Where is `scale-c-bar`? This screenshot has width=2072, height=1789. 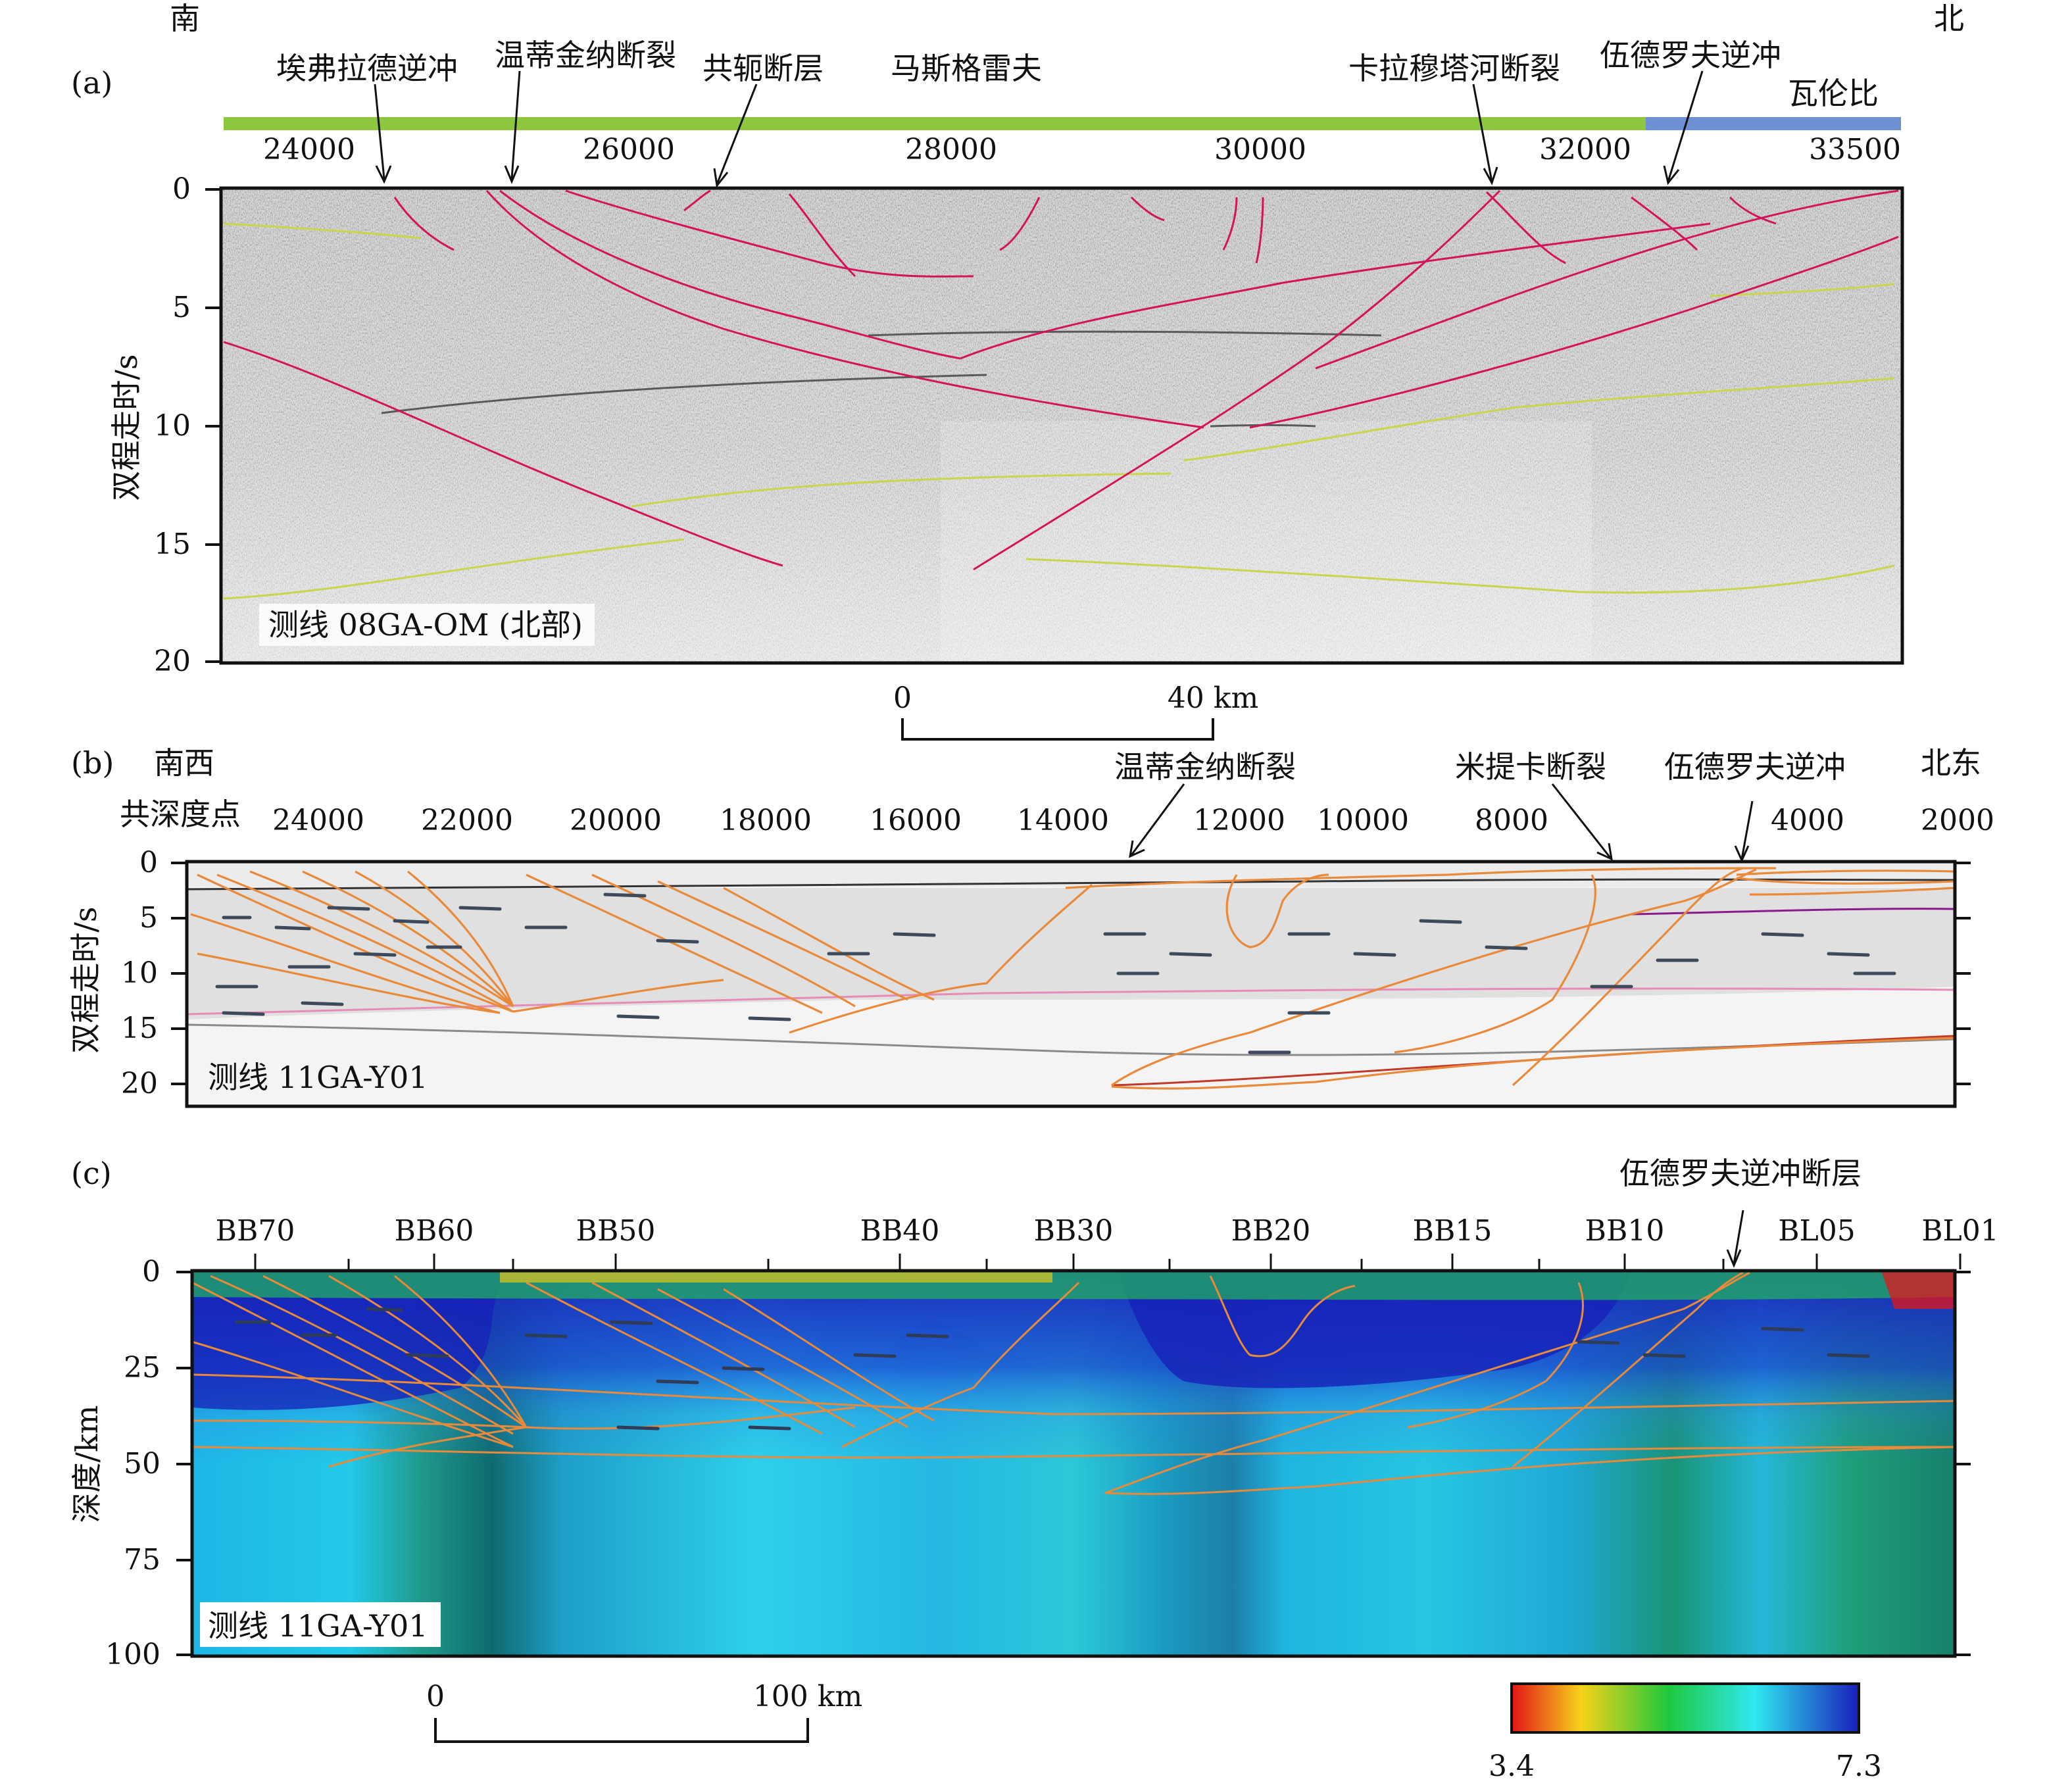 scale-c-bar is located at coordinates (621, 1730).